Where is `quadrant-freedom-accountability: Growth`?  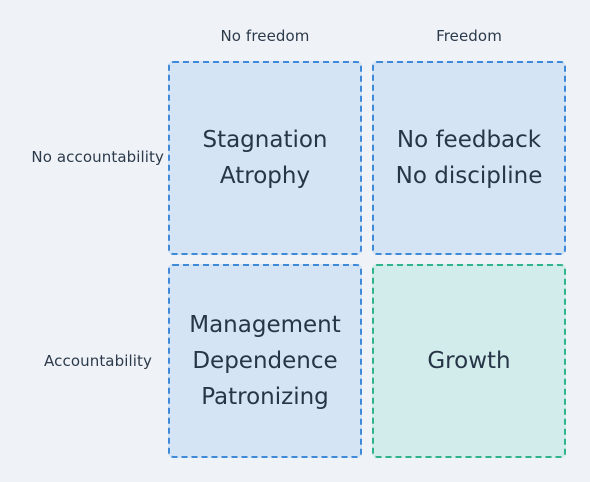
quadrant-freedom-accountability: Growth is located at coordinates (469, 361).